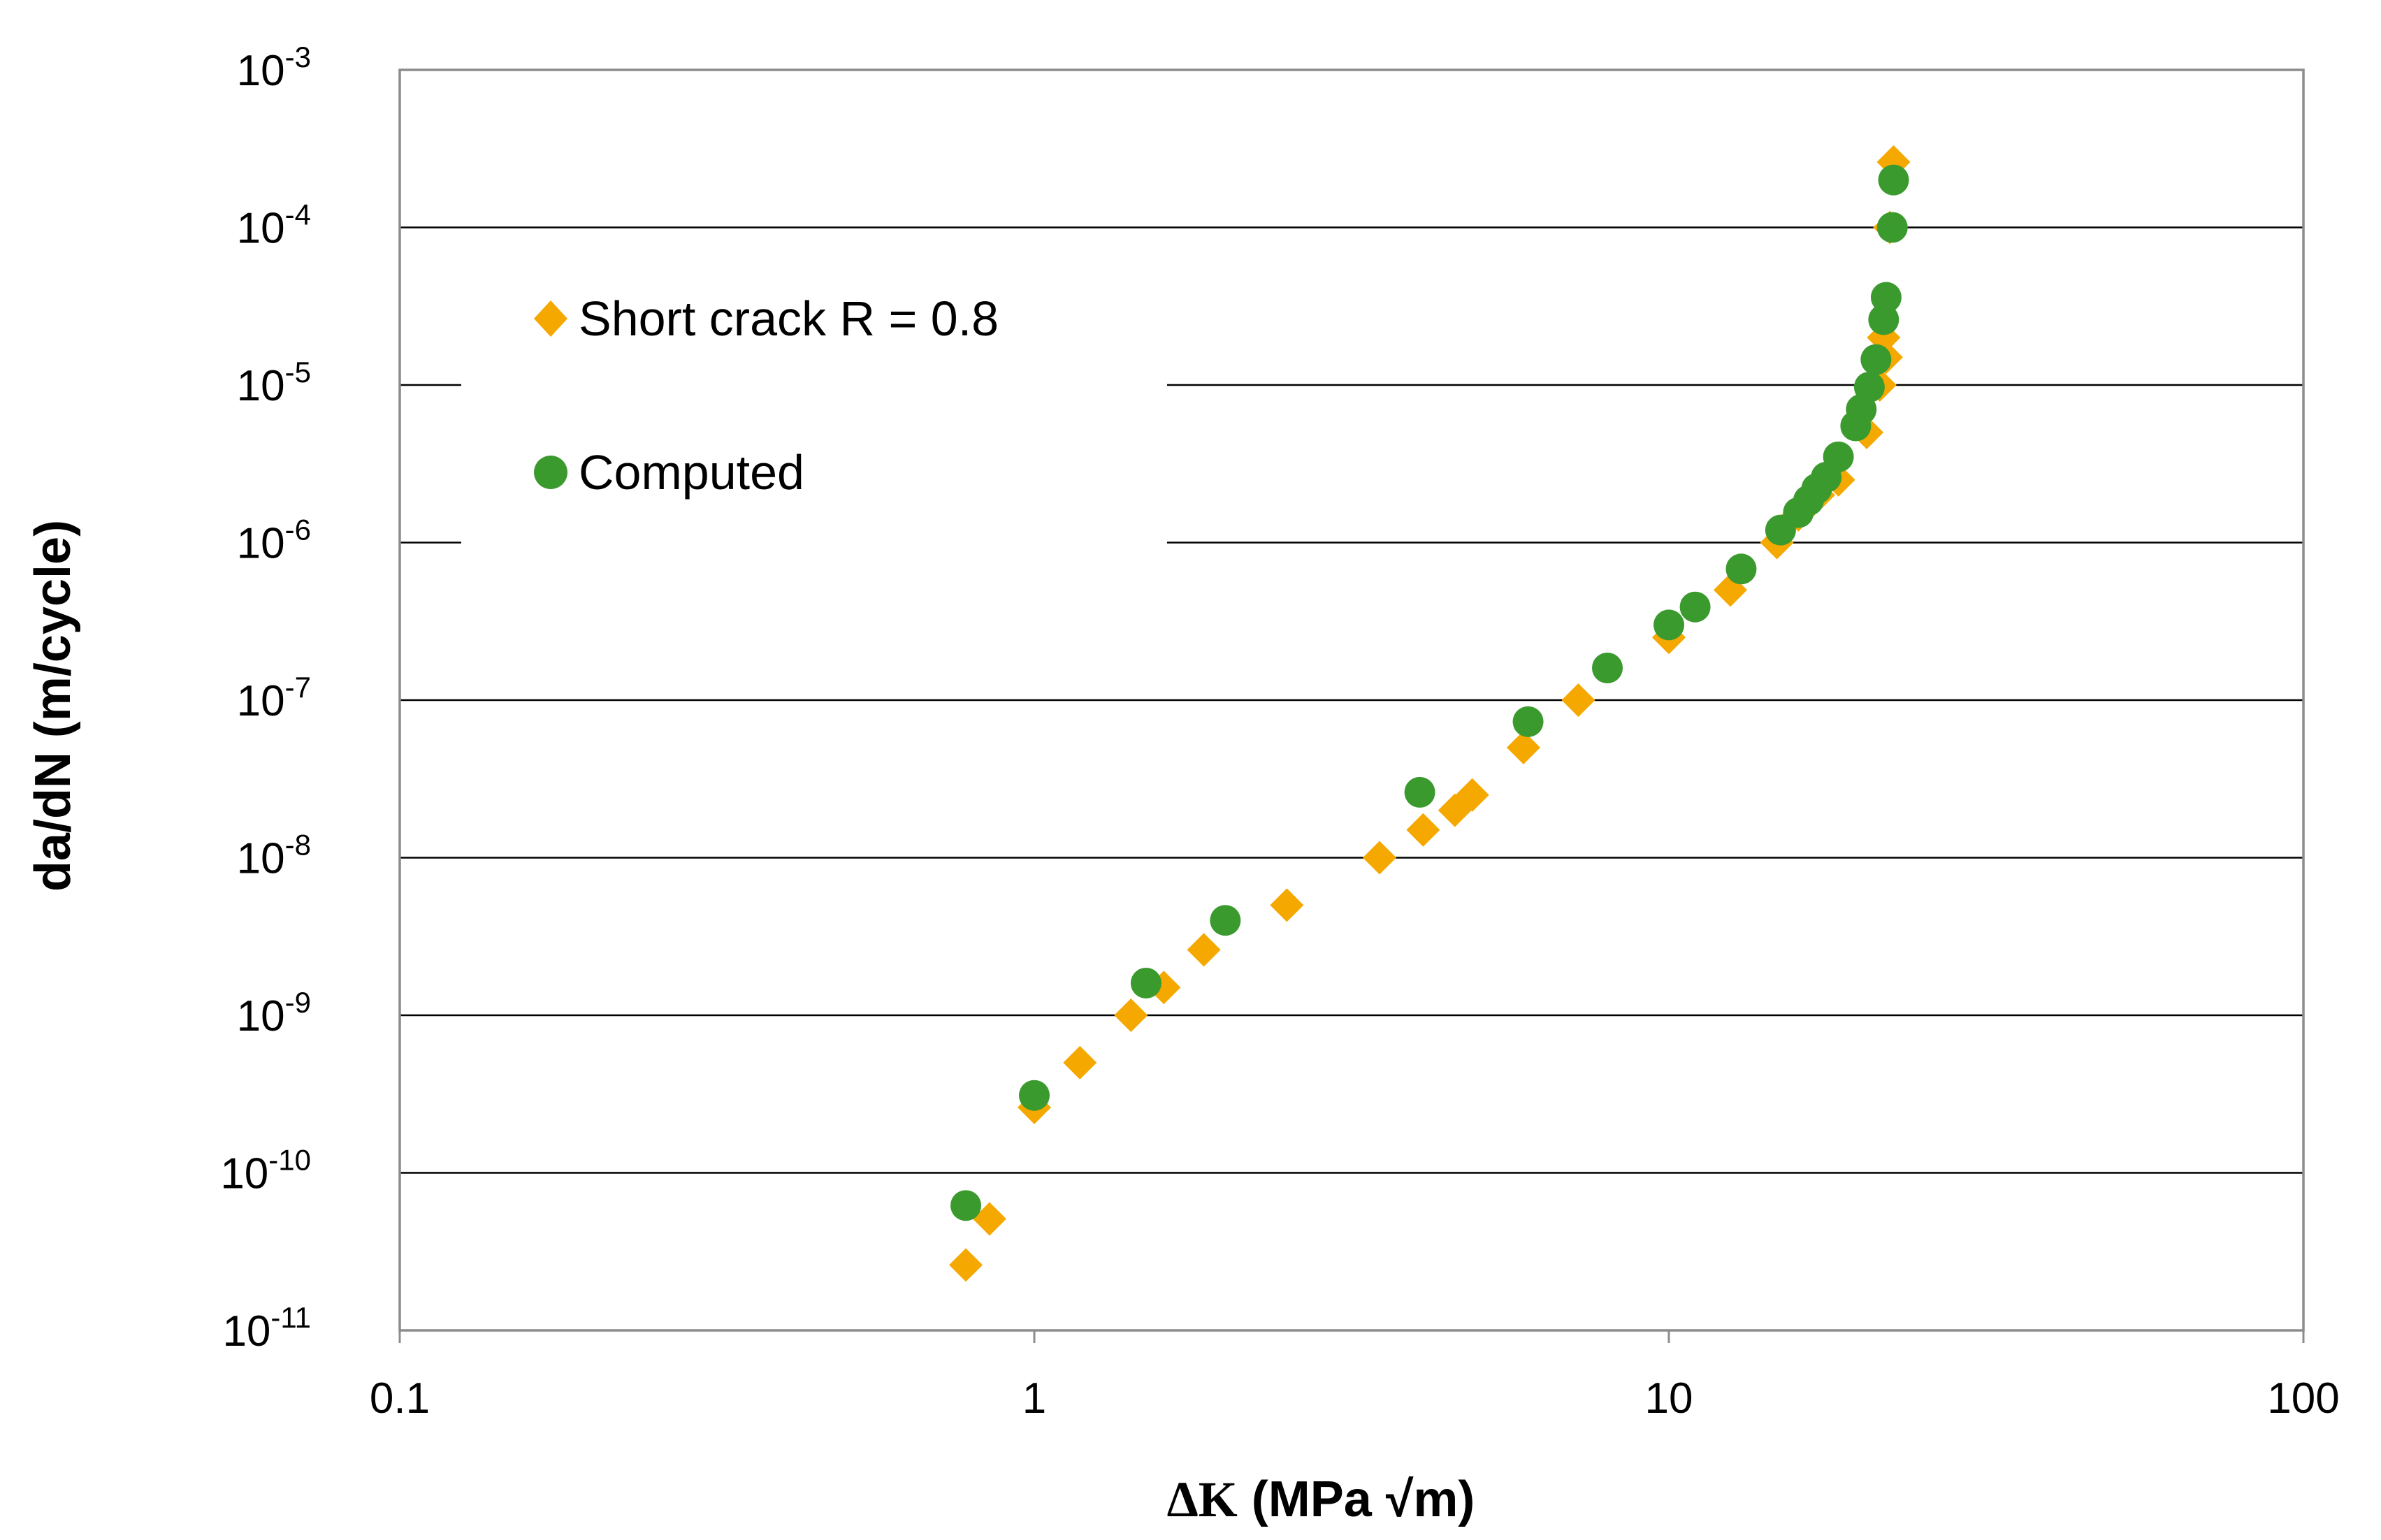  I want to click on legend-label-computed: Computed, so click(691, 472).